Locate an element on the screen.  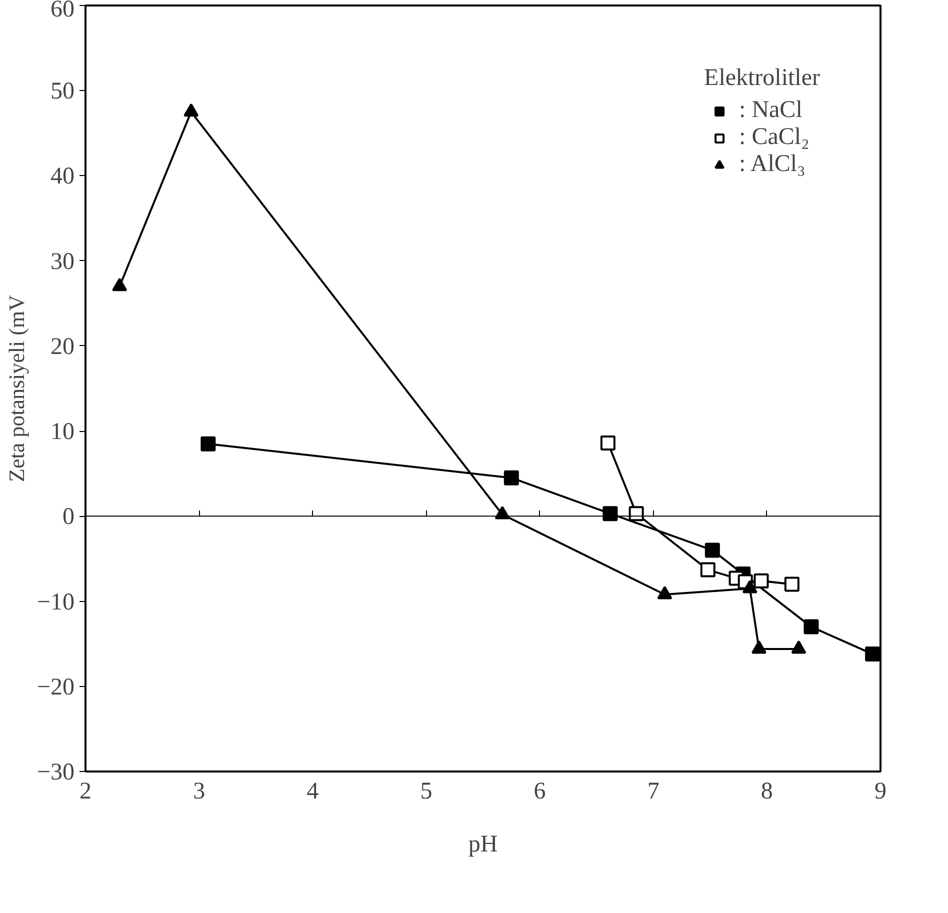
y-tick-label: −10 is located at coordinates (55, 602).